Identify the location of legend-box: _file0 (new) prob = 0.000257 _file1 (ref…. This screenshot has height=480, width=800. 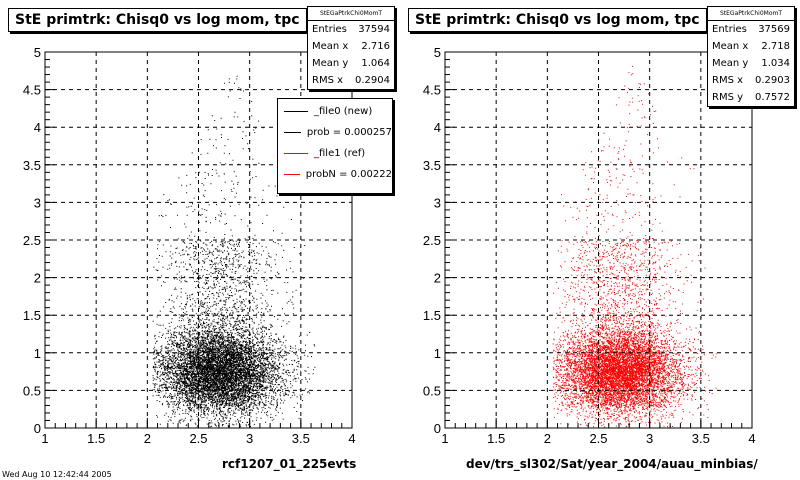
(335, 146).